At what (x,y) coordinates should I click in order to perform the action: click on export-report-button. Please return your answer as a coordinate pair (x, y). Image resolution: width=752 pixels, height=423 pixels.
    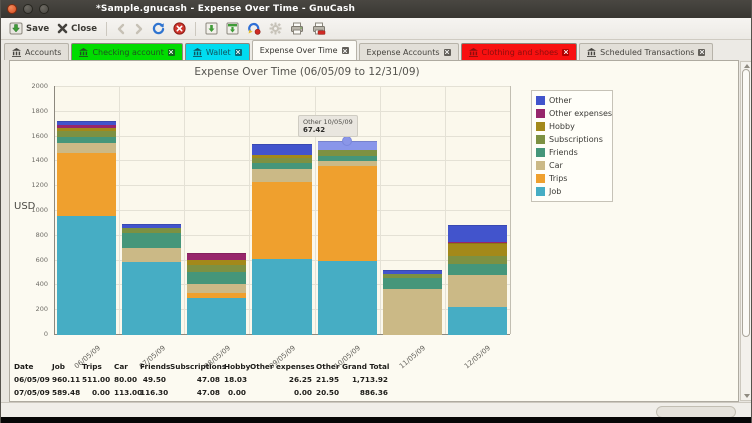
    Looking at the image, I should click on (232, 28).